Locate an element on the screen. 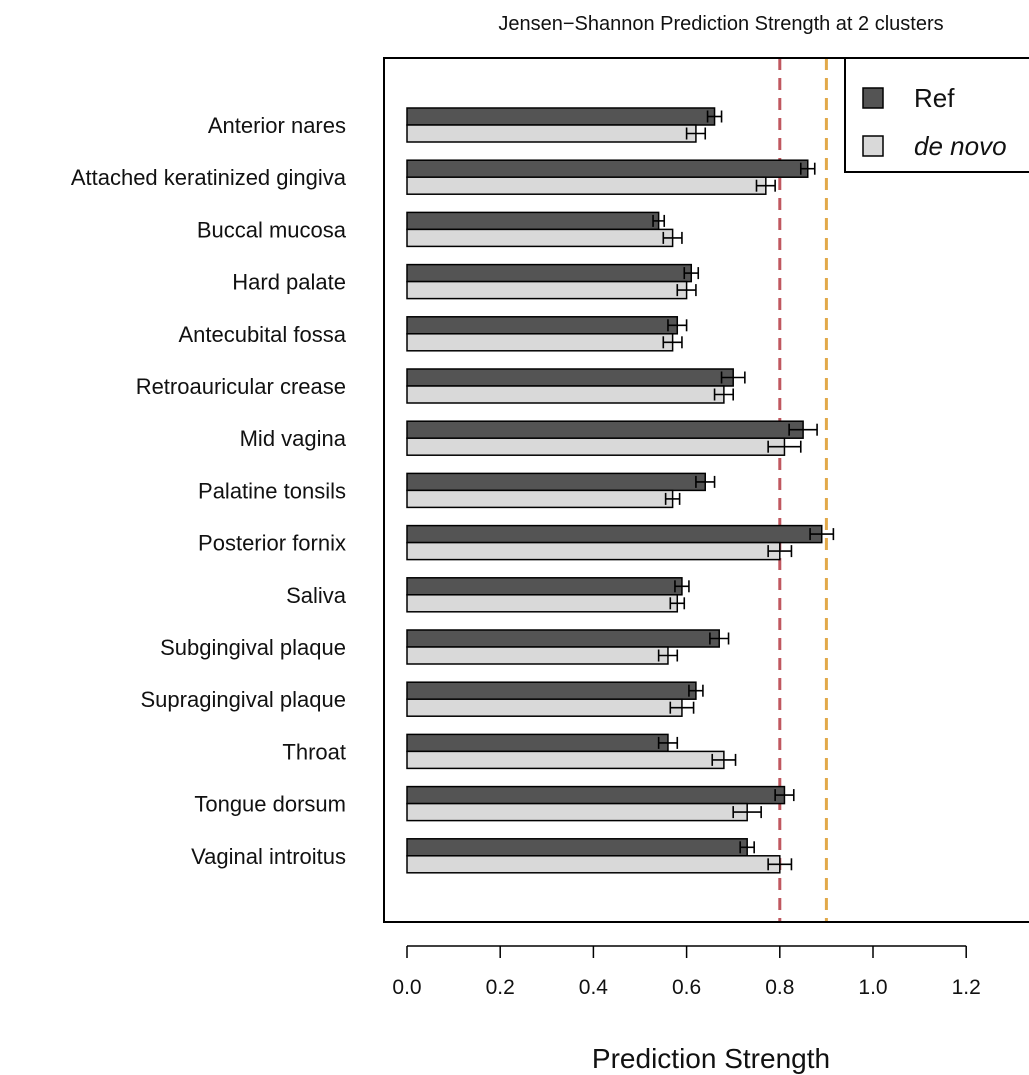 The width and height of the screenshot is (1029, 1075). category-label-8: Posterior fornix is located at coordinates (272, 543).